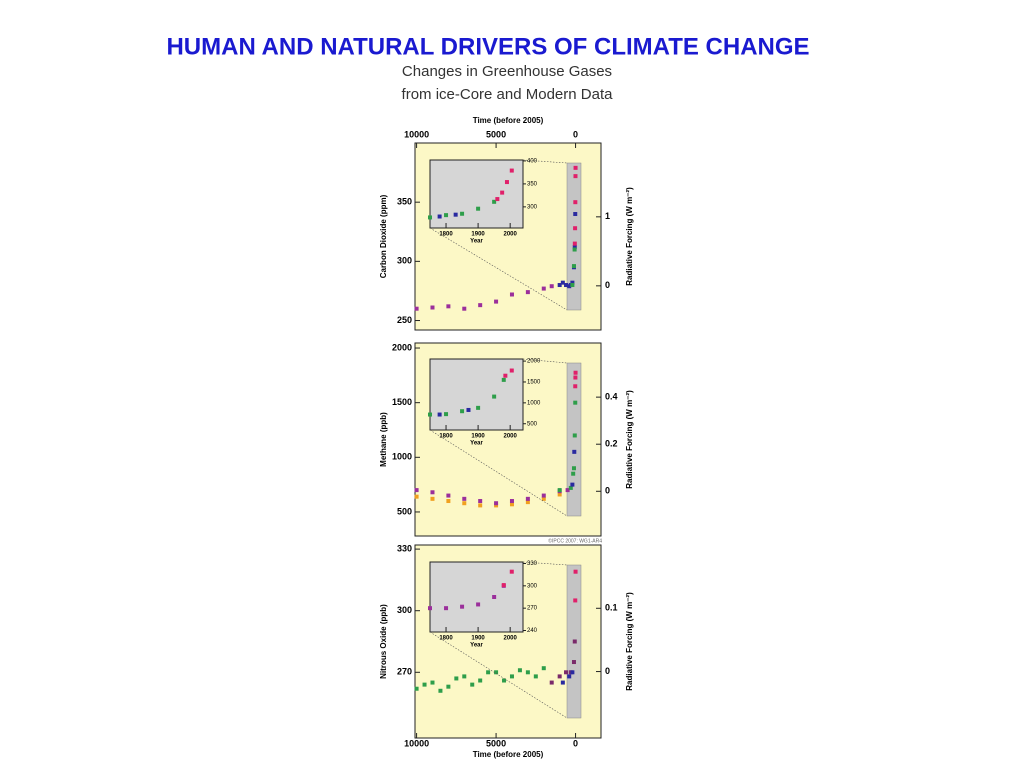  I want to click on x-tick-label: 5000, so click(496, 743).